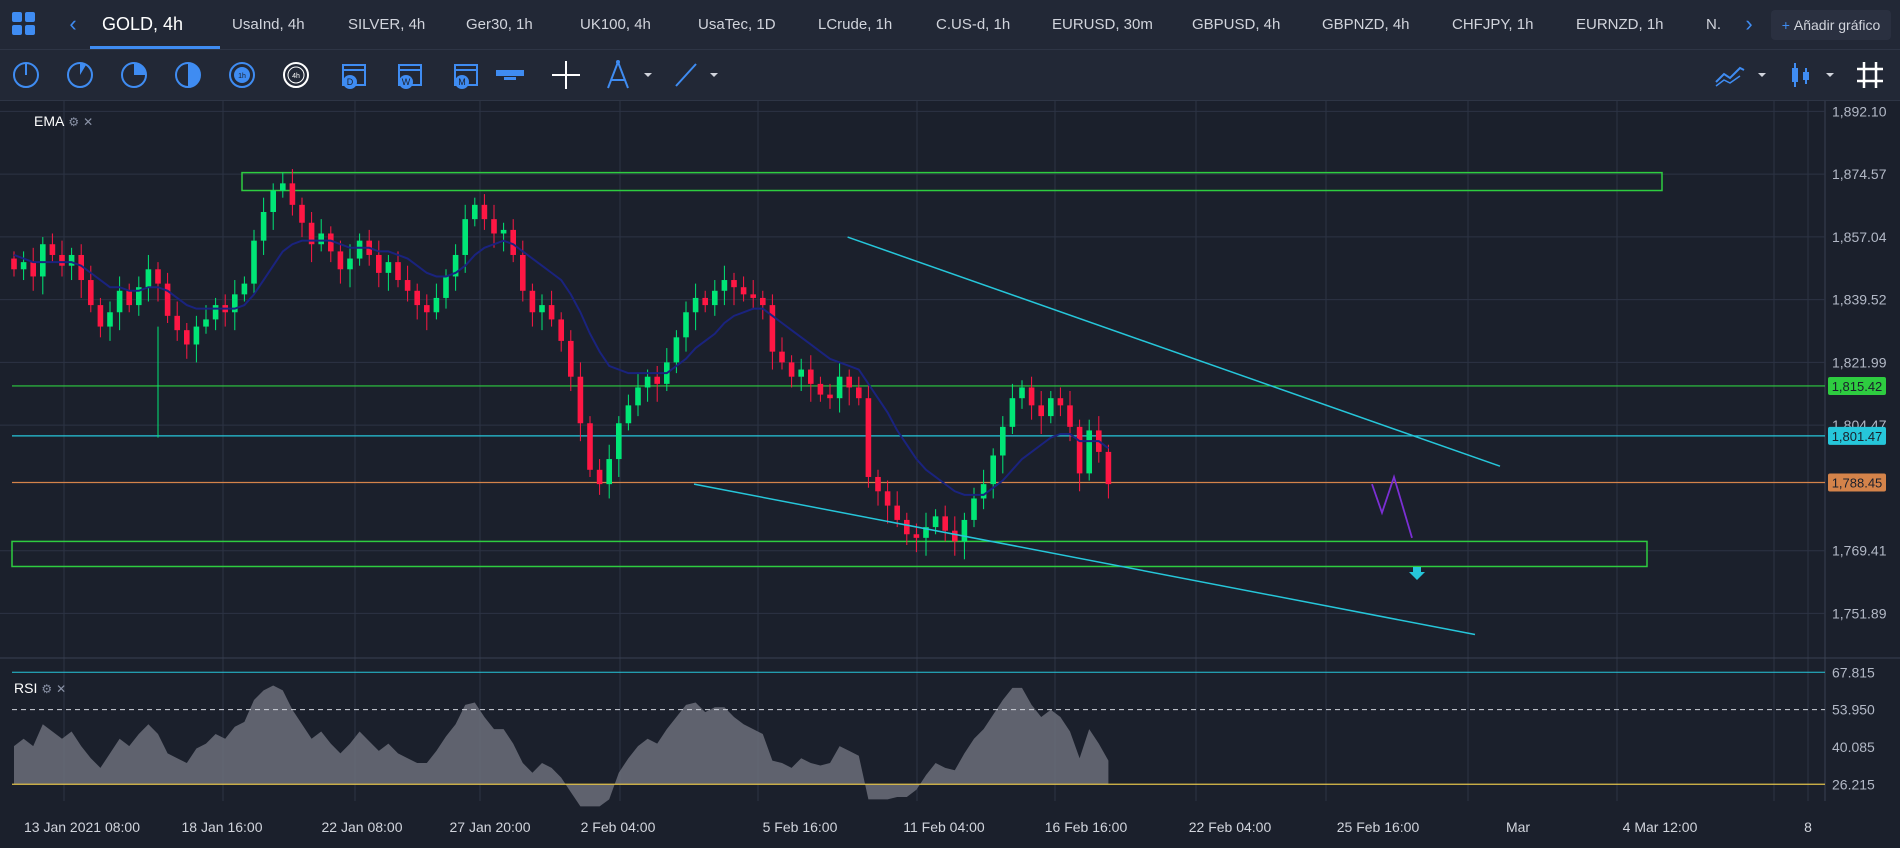  I want to click on clock-1m-icon, so click(26, 75).